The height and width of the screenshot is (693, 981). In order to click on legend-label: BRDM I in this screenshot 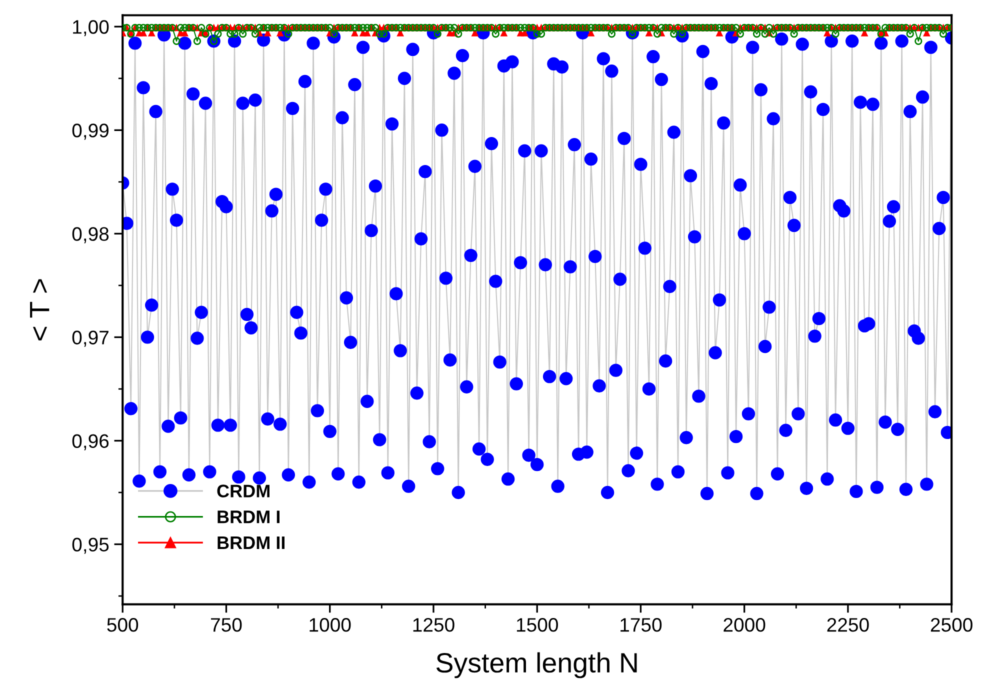, I will do `click(249, 517)`.